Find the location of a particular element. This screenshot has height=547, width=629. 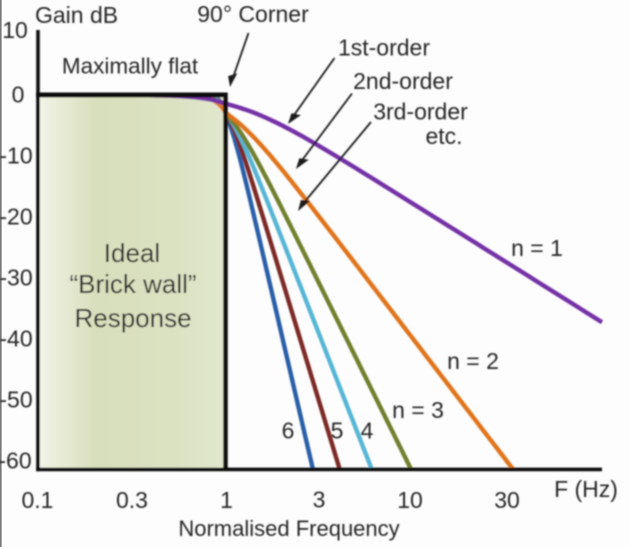

svg-text: 3rd-order is located at coordinates (420, 112).